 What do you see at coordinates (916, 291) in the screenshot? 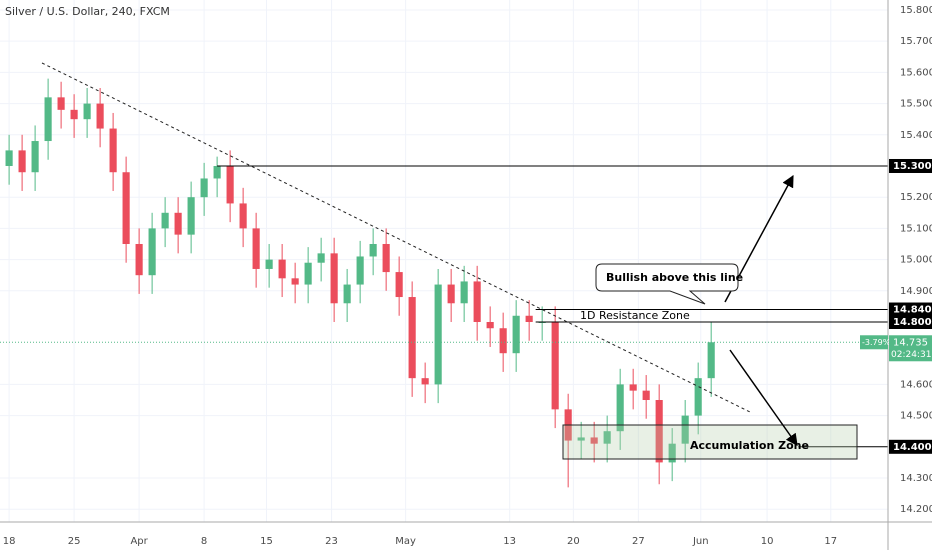
I see `y-tick-label: 14.900` at bounding box center [916, 291].